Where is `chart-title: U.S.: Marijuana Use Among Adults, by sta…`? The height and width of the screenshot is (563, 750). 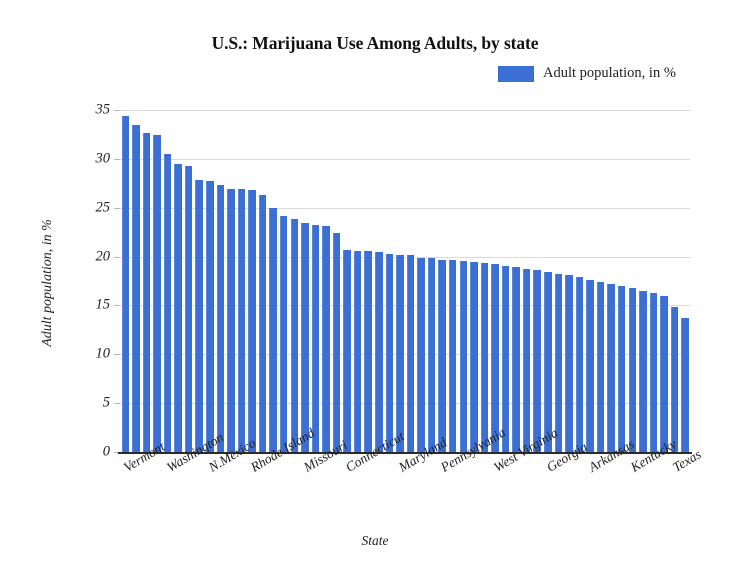
chart-title: U.S.: Marijuana Use Among Adults, by sta… is located at coordinates (375, 43).